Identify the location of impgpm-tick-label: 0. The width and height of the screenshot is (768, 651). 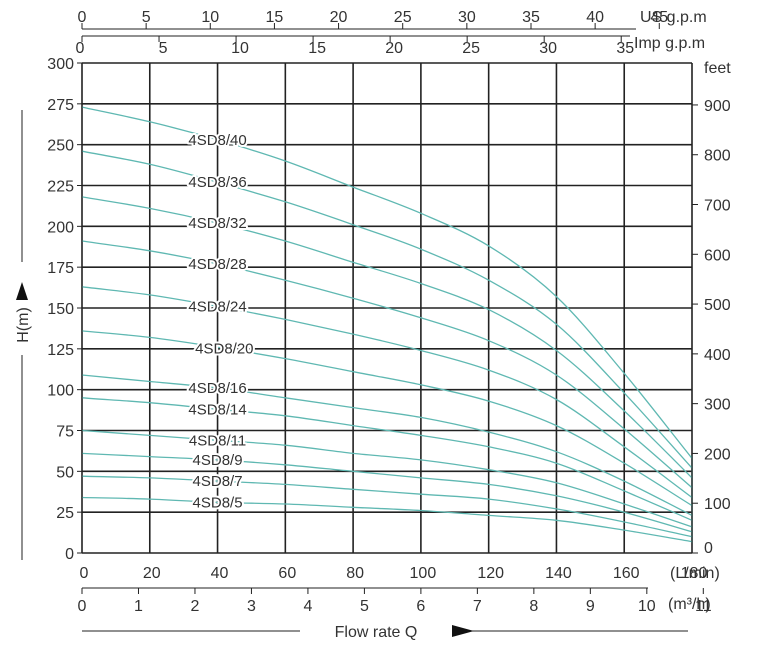
(80, 48).